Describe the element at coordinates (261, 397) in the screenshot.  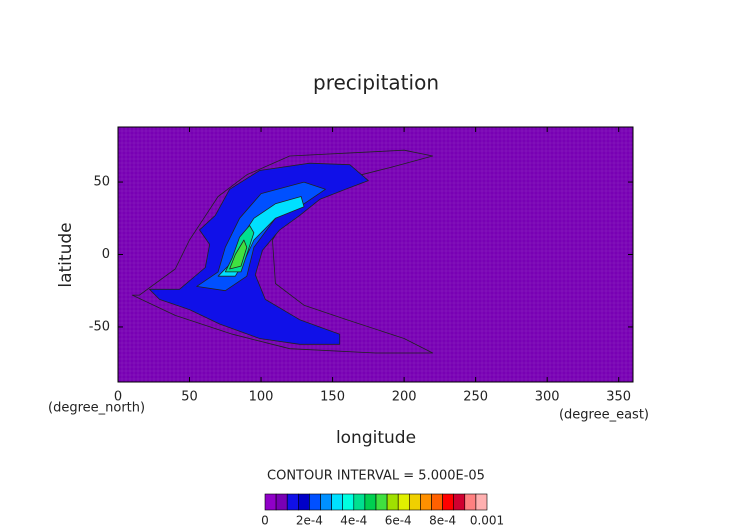
I see `x-tick-label: 100` at that location.